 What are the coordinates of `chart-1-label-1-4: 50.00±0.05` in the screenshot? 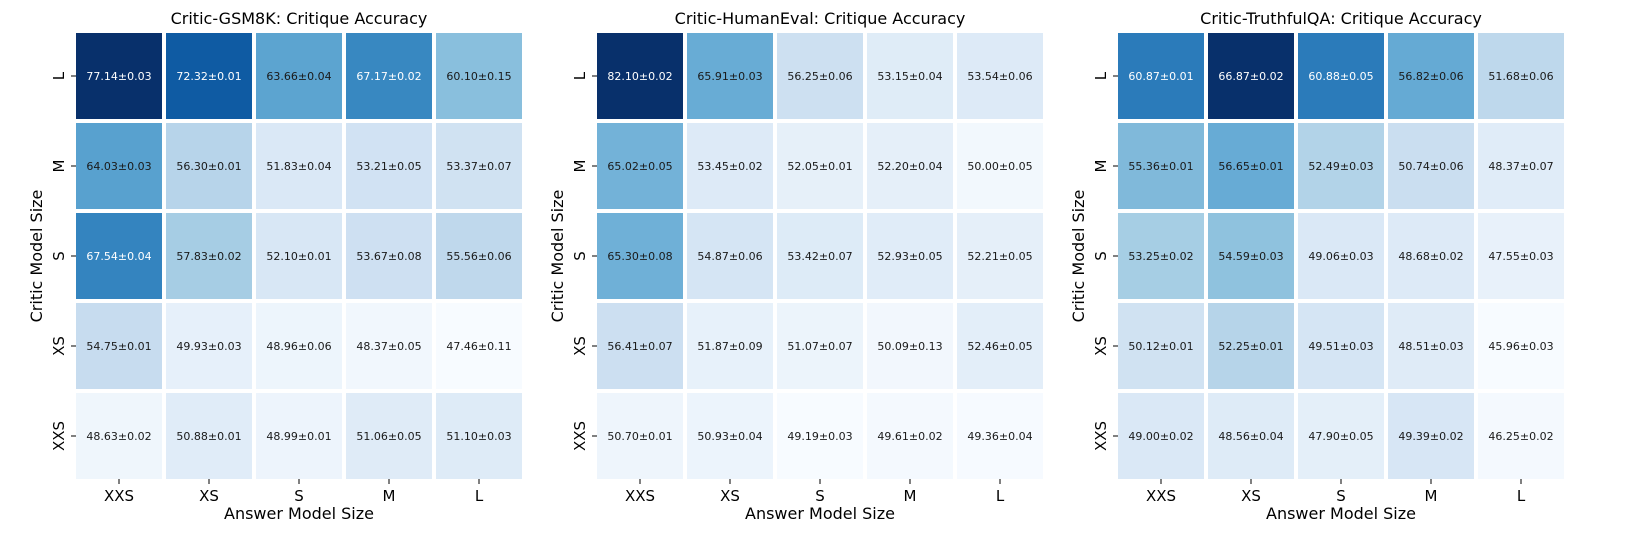 It's located at (999, 166).